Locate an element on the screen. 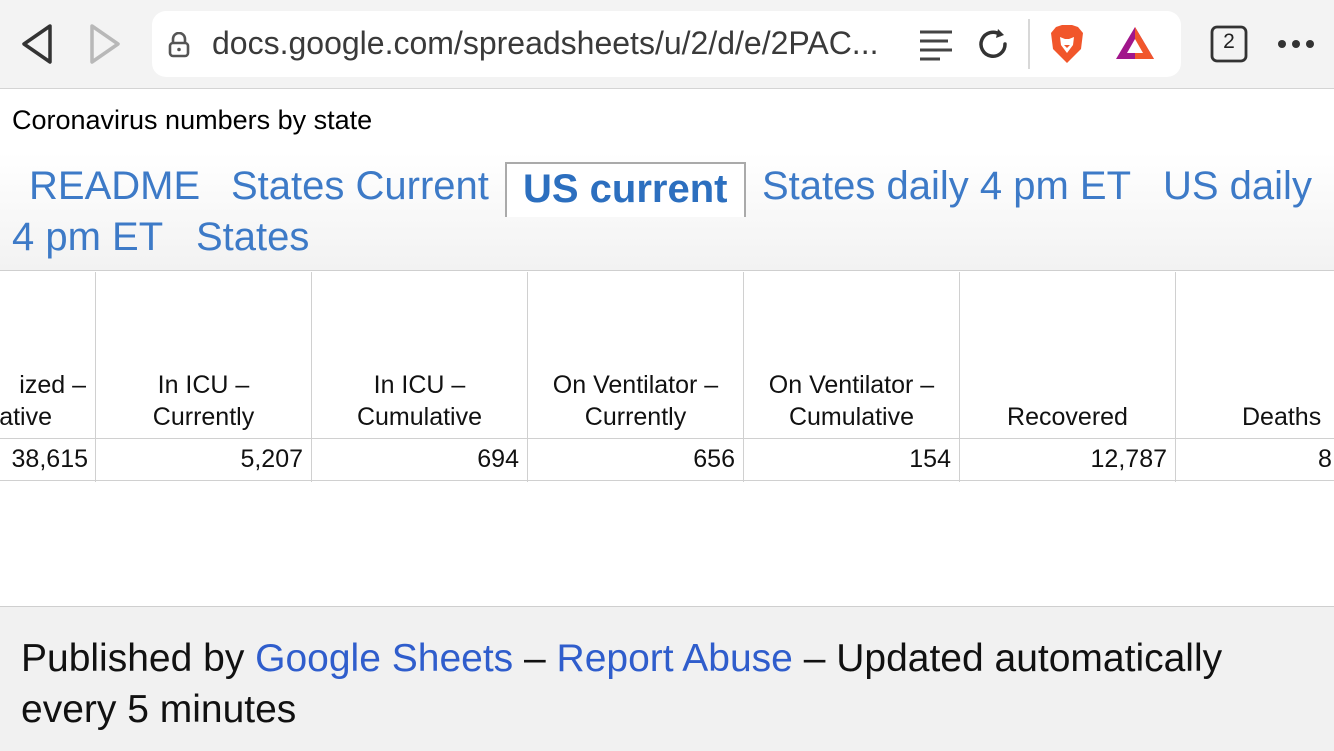 The image size is (1334, 751). google-sheets-link: Google Sheets is located at coordinates (384, 658).